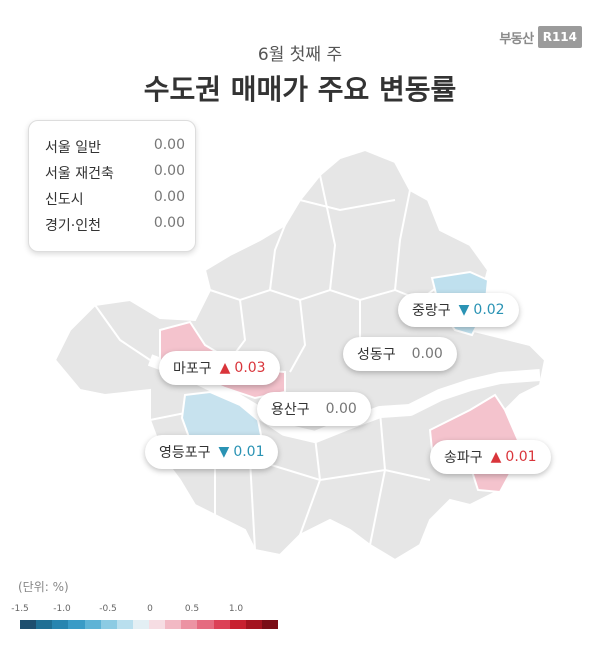  What do you see at coordinates (431, 311) in the screenshot?
I see `district-name: 중랑구` at bounding box center [431, 311].